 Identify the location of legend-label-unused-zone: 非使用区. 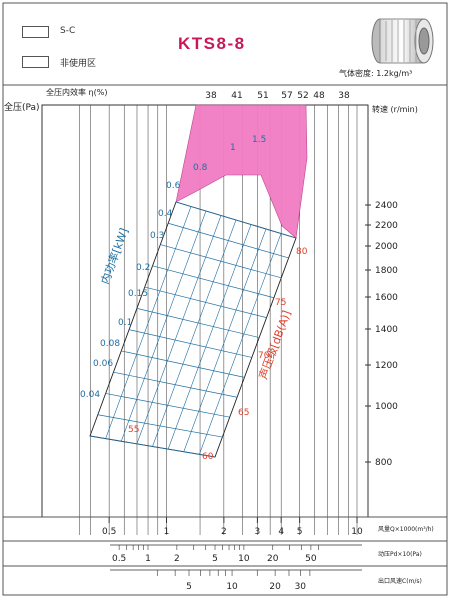
(78, 64).